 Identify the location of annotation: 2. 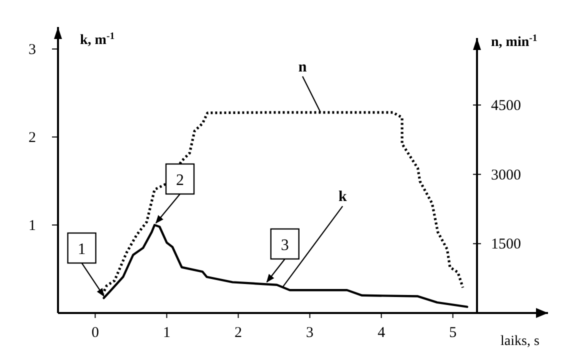
(180, 180).